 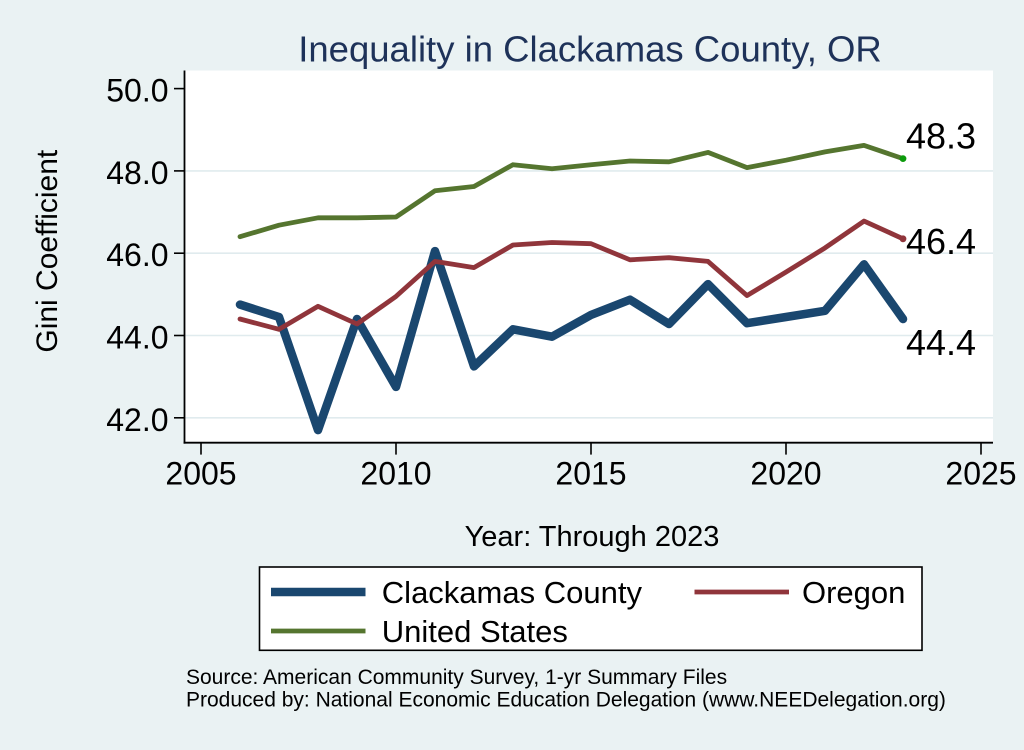 I want to click on svg-text: 2025, so click(x=980, y=473).